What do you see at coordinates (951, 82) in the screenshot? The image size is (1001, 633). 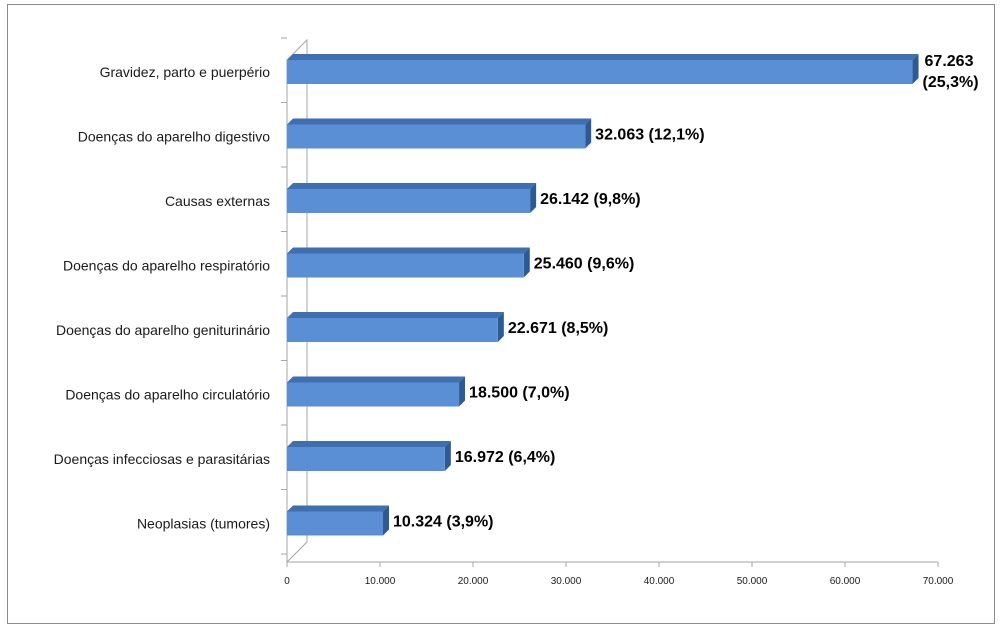 I see `data-label: (25,3%)` at bounding box center [951, 82].